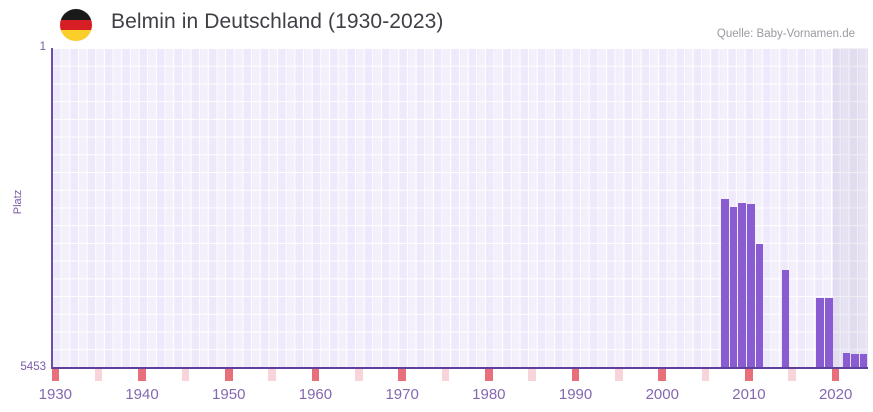 This screenshot has height=412, width=873. What do you see at coordinates (785, 318) in the screenshot?
I see `bar-2014` at bounding box center [785, 318].